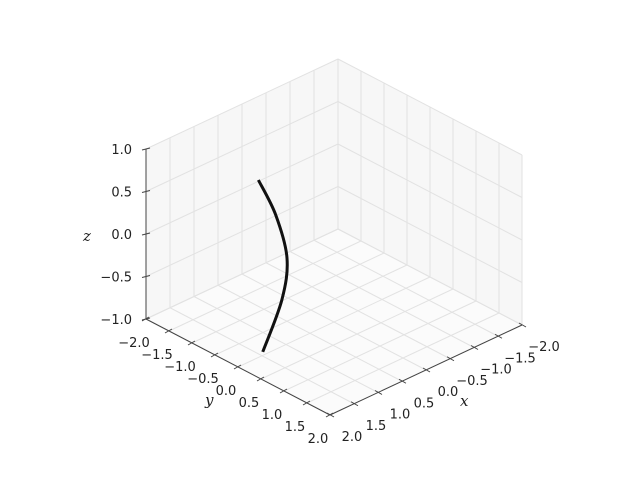 Image resolution: width=640 pixels, height=480 pixels. What do you see at coordinates (203, 379) in the screenshot?
I see `y-tick-label: −0.5` at bounding box center [203, 379].